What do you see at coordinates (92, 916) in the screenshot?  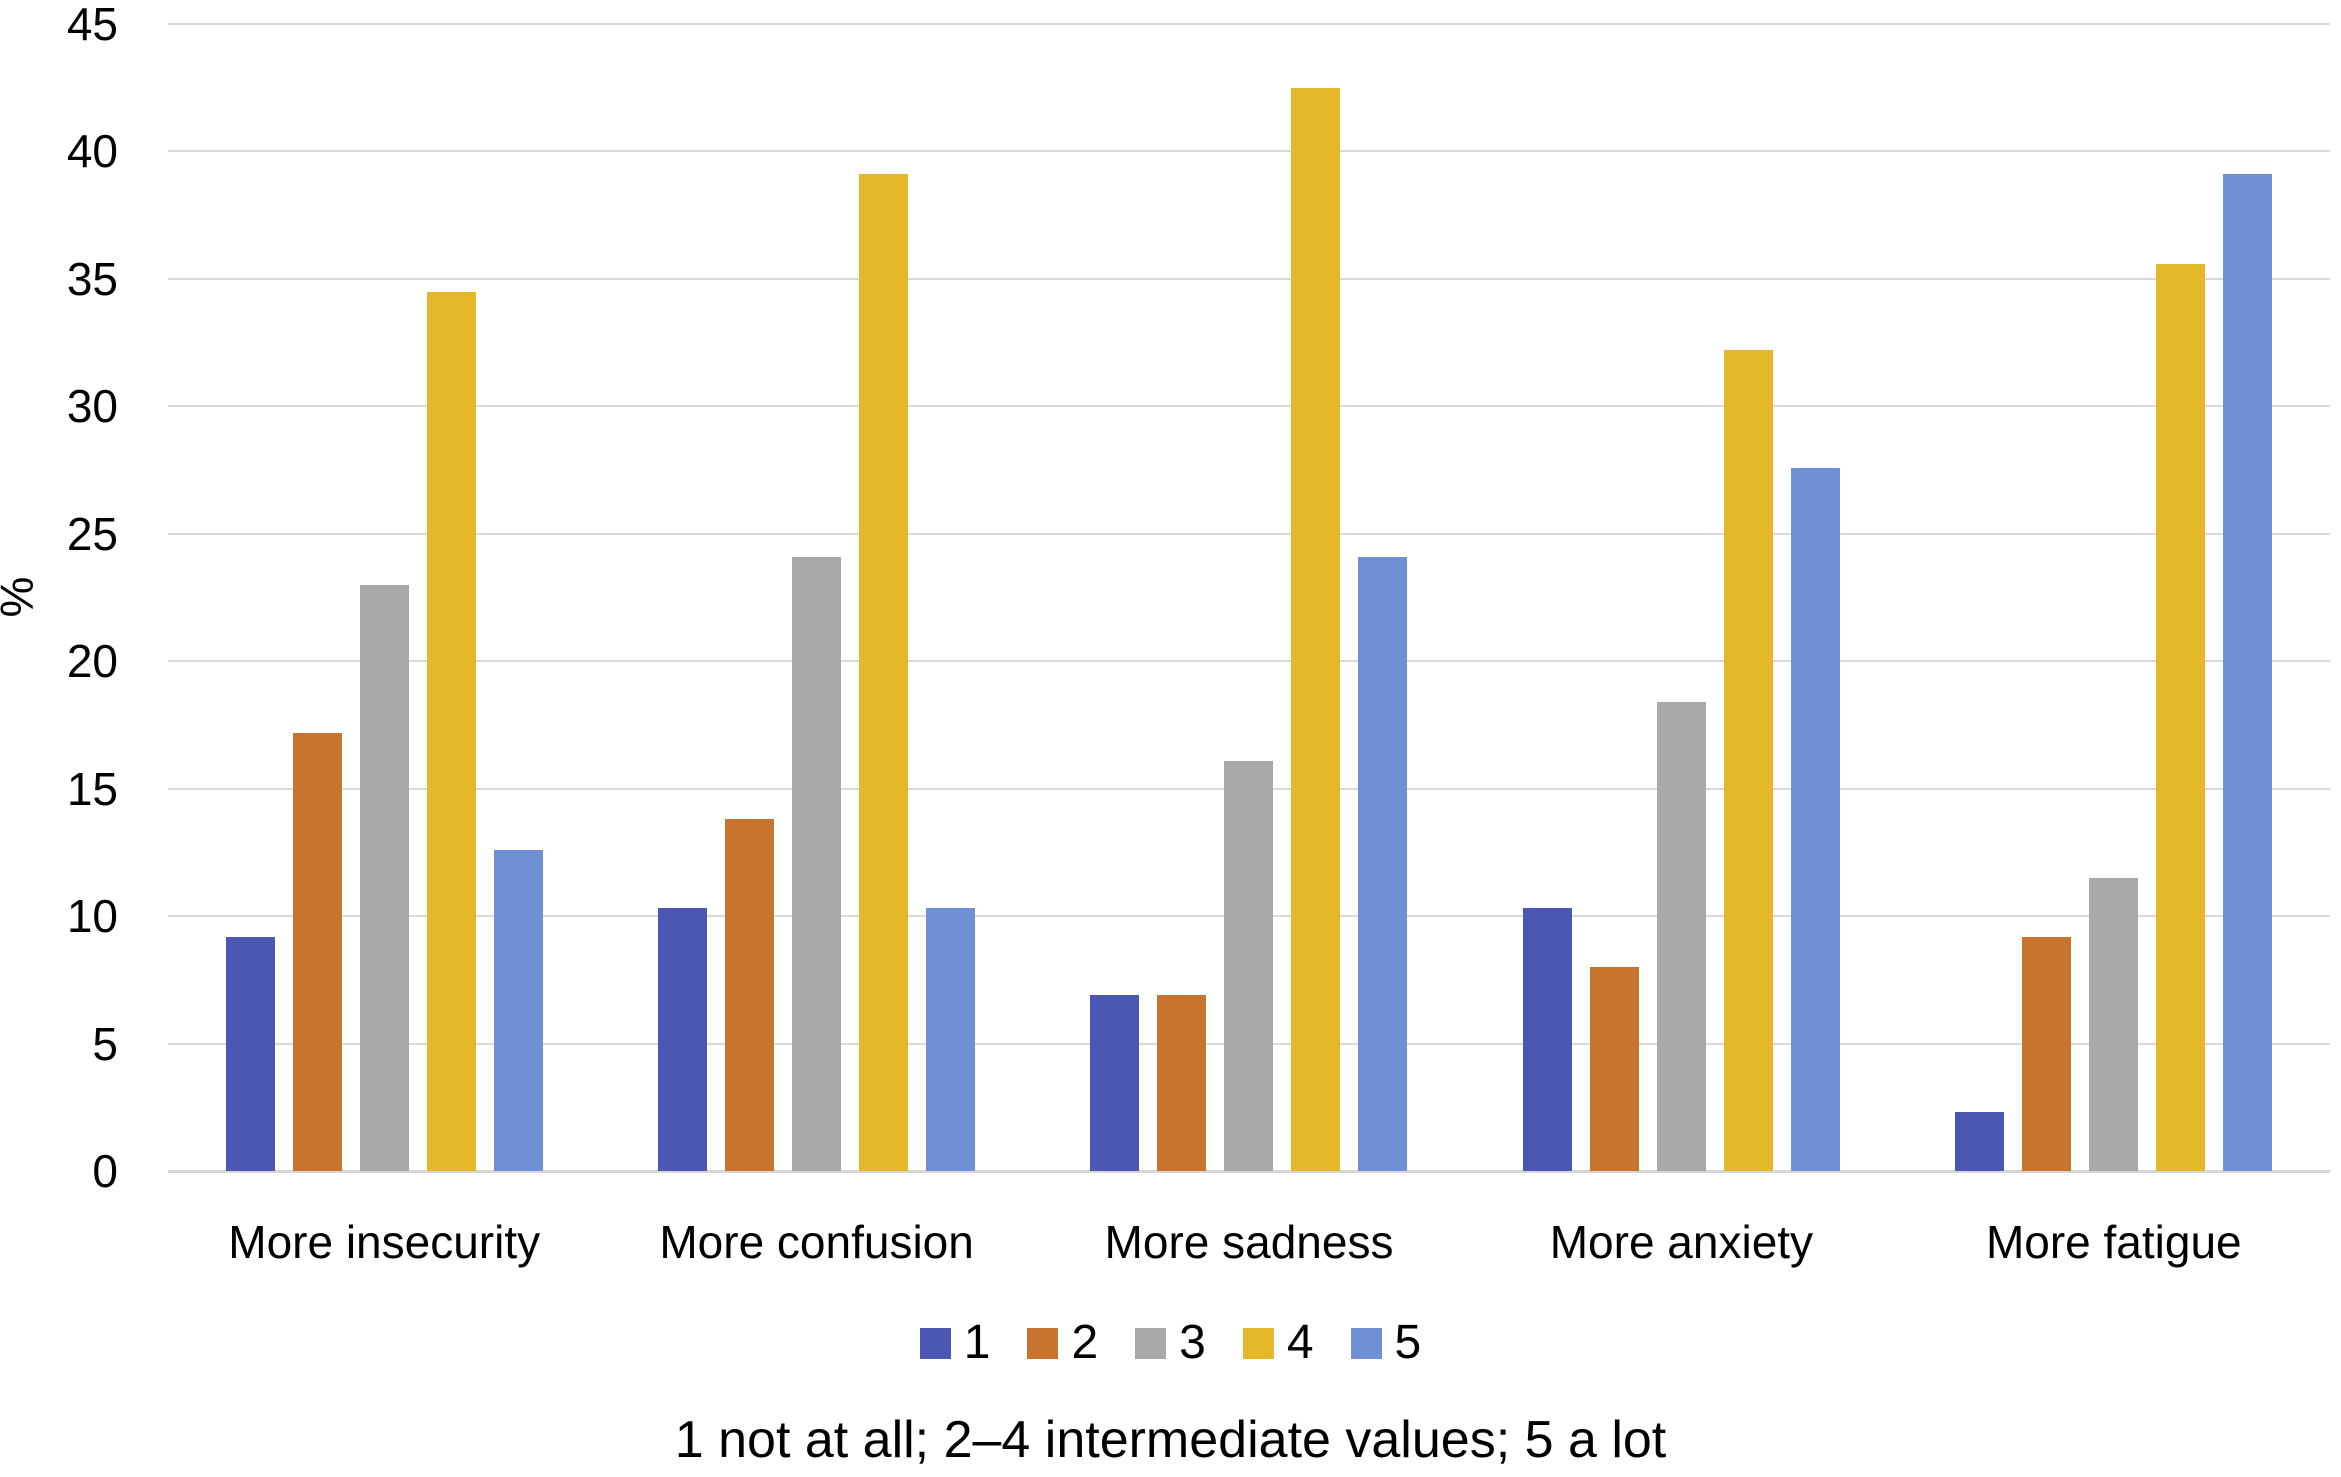 I see `y-tick-label-10: 10` at bounding box center [92, 916].